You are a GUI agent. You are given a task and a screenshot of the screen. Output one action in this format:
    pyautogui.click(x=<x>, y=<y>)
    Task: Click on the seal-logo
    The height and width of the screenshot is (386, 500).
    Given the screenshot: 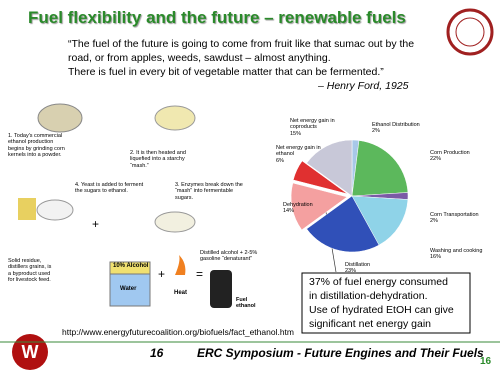 What is the action you would take?
    pyautogui.click(x=470, y=32)
    